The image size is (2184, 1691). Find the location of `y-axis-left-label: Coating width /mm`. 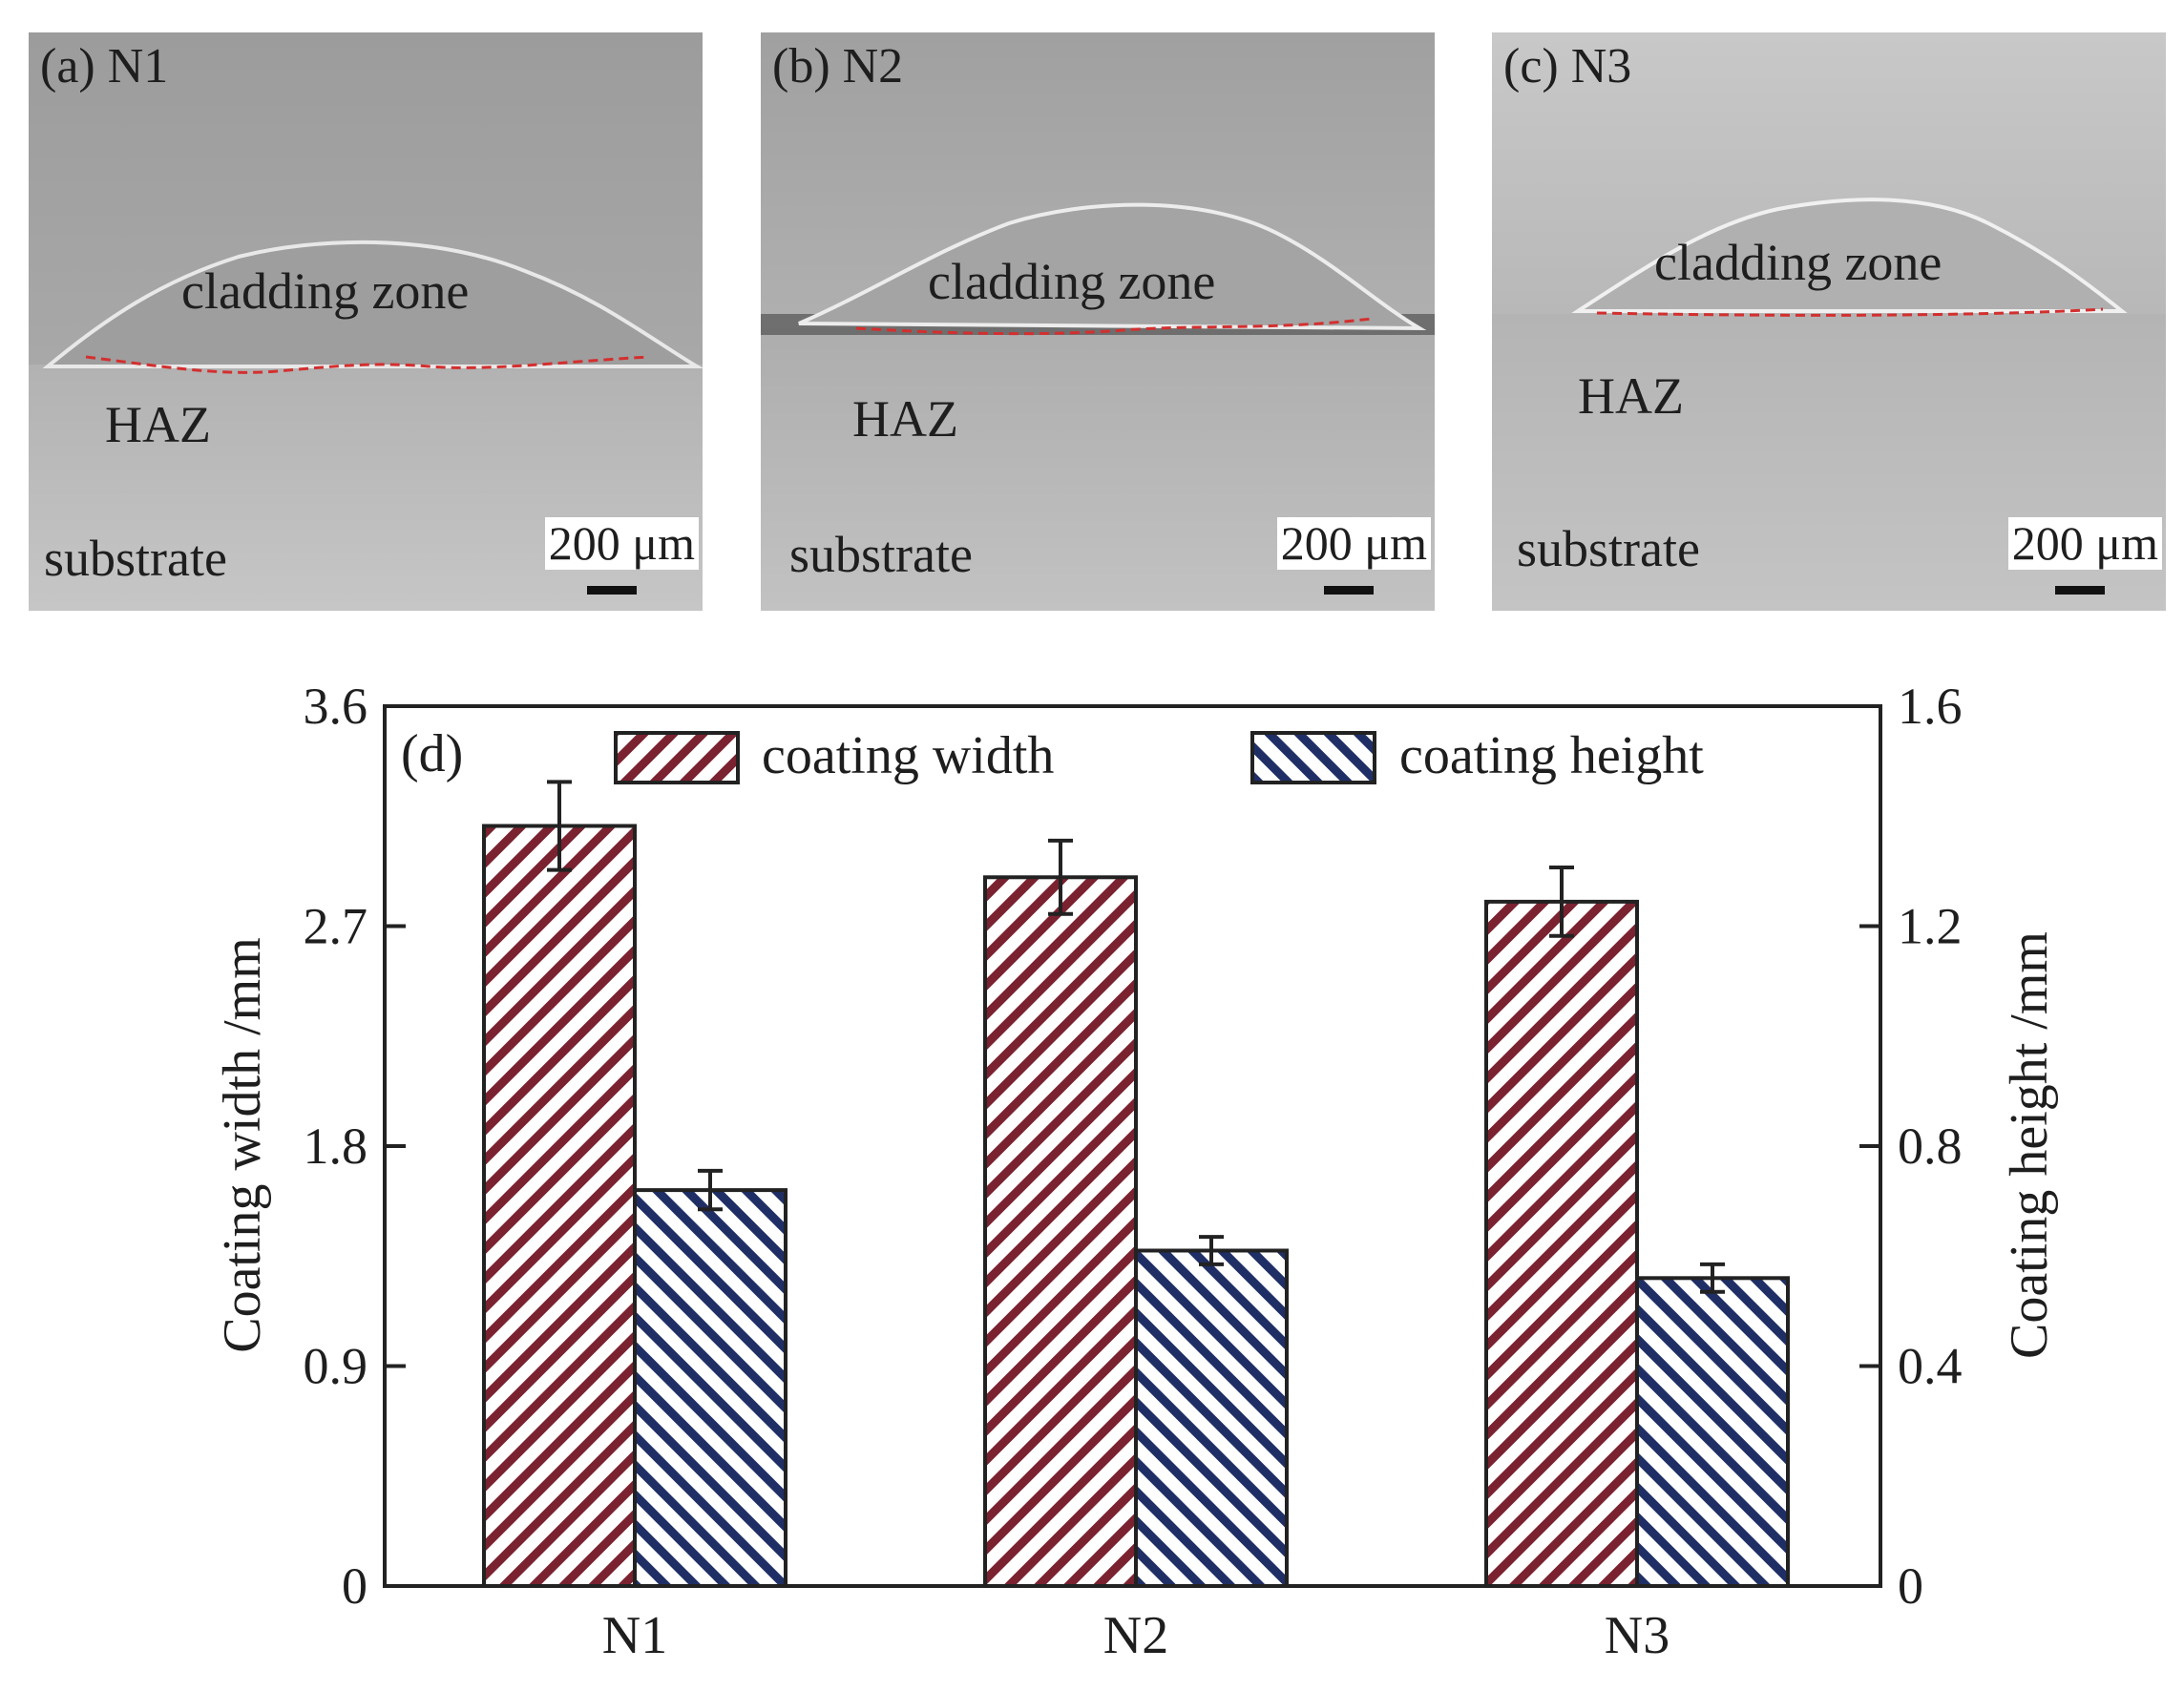

y-axis-left-label: Coating width /mm is located at coordinates (243, 1145).